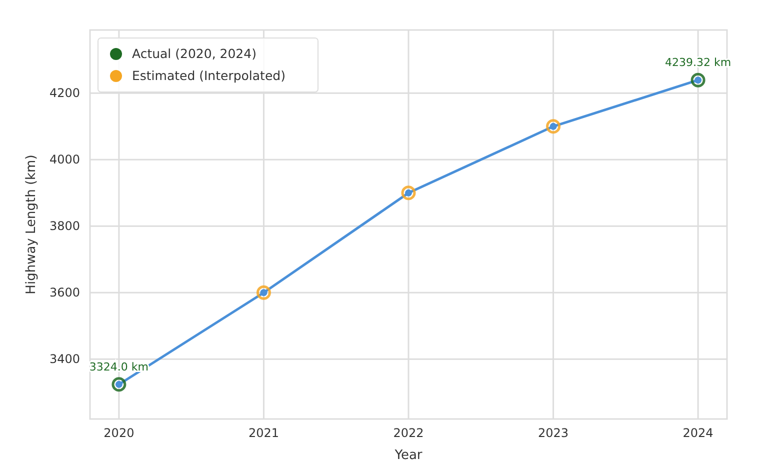 The width and height of the screenshot is (767, 467). What do you see at coordinates (64, 159) in the screenshot?
I see `y-tick-label: 4000` at bounding box center [64, 159].